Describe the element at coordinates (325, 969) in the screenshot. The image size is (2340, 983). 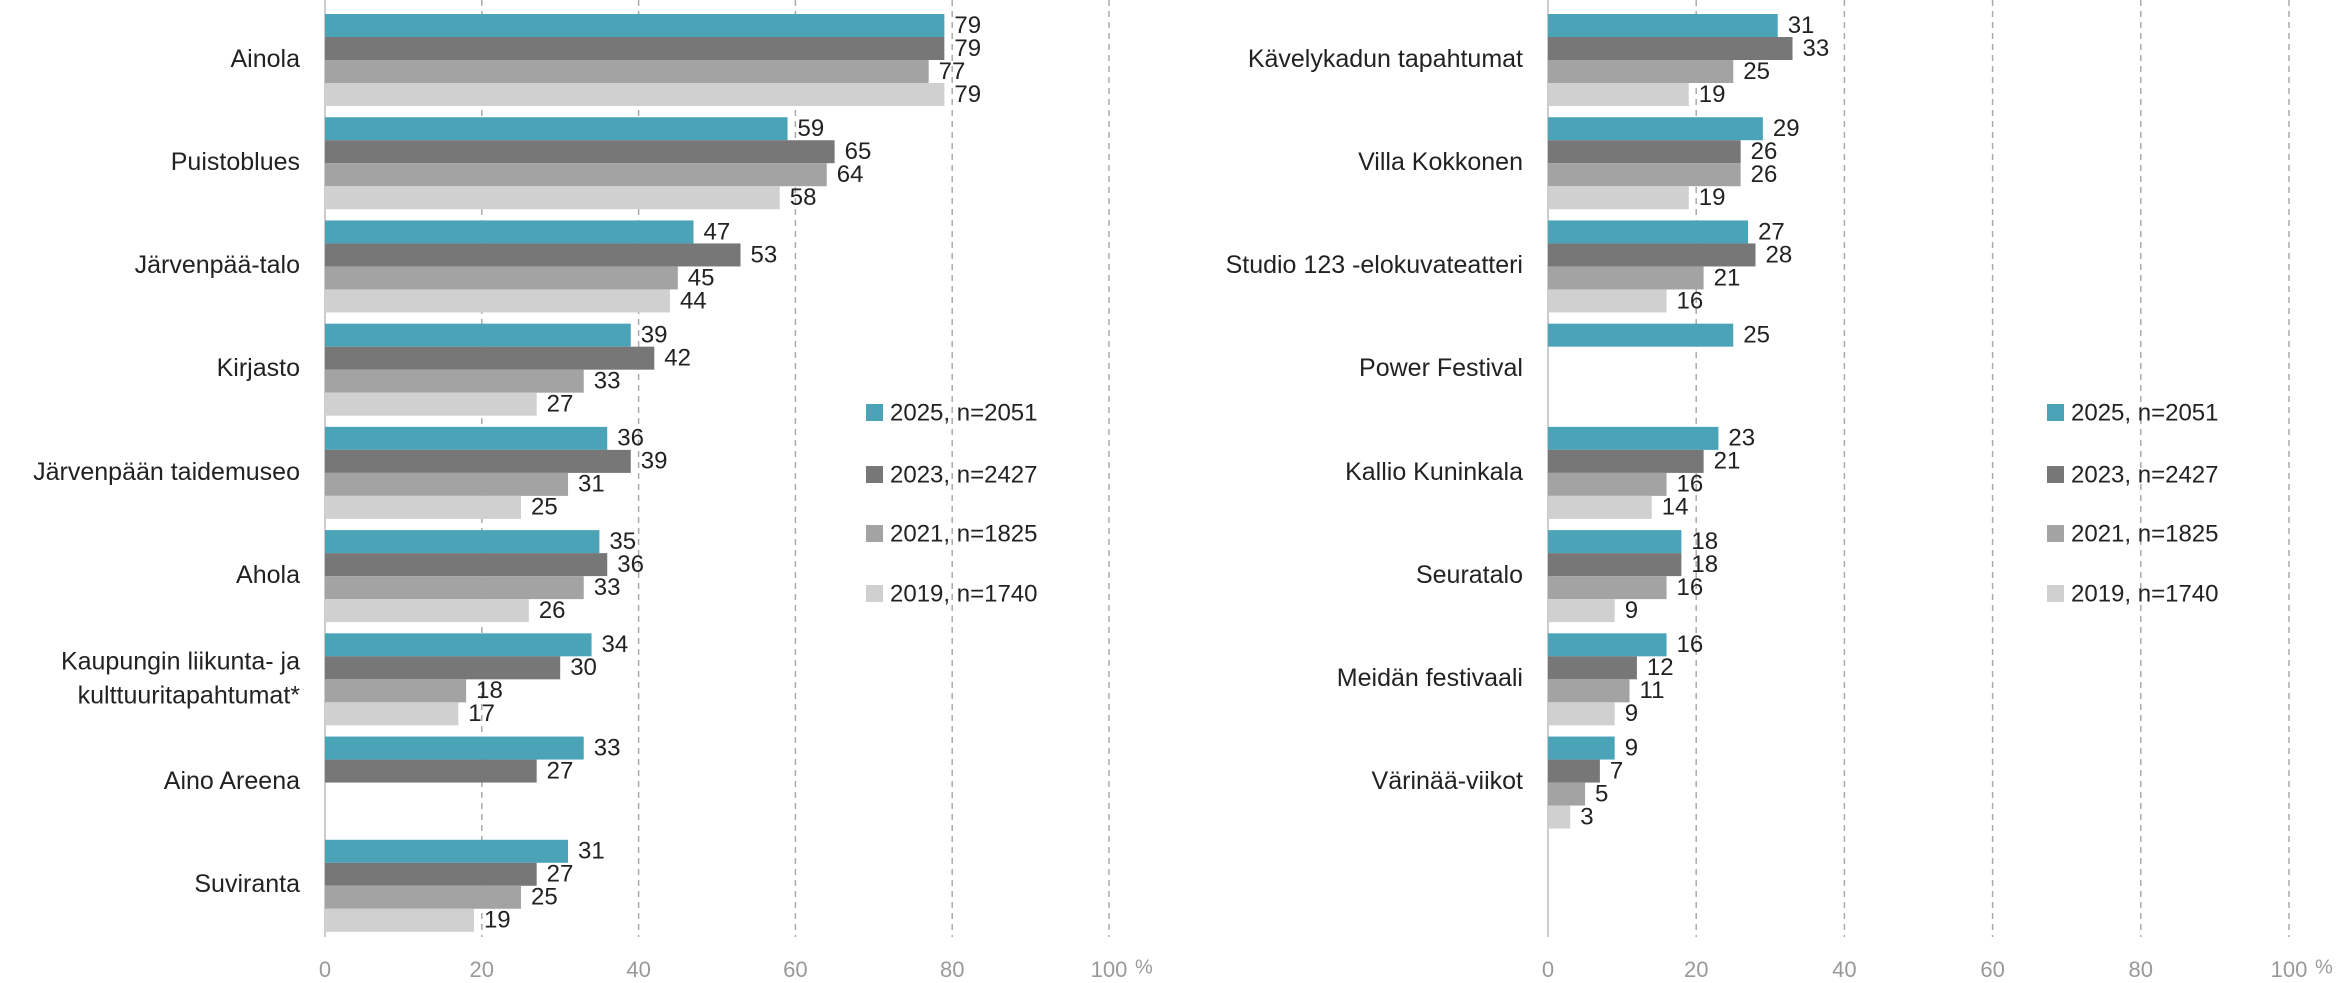
I see `x-tick-label: 0` at that location.